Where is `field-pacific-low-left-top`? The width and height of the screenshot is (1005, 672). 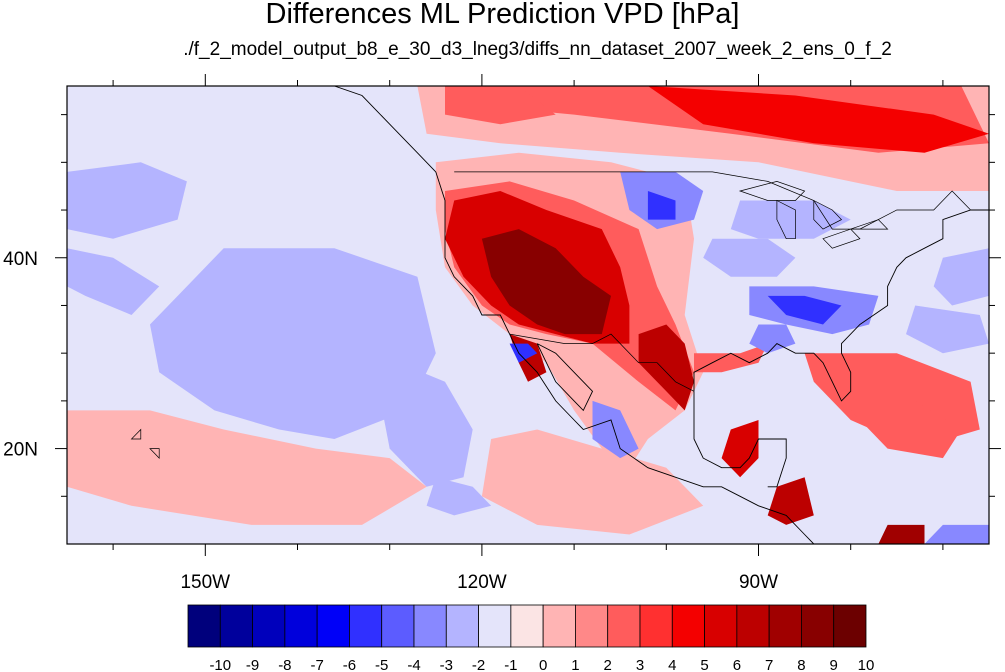 field-pacific-low-left-top is located at coordinates (127, 200).